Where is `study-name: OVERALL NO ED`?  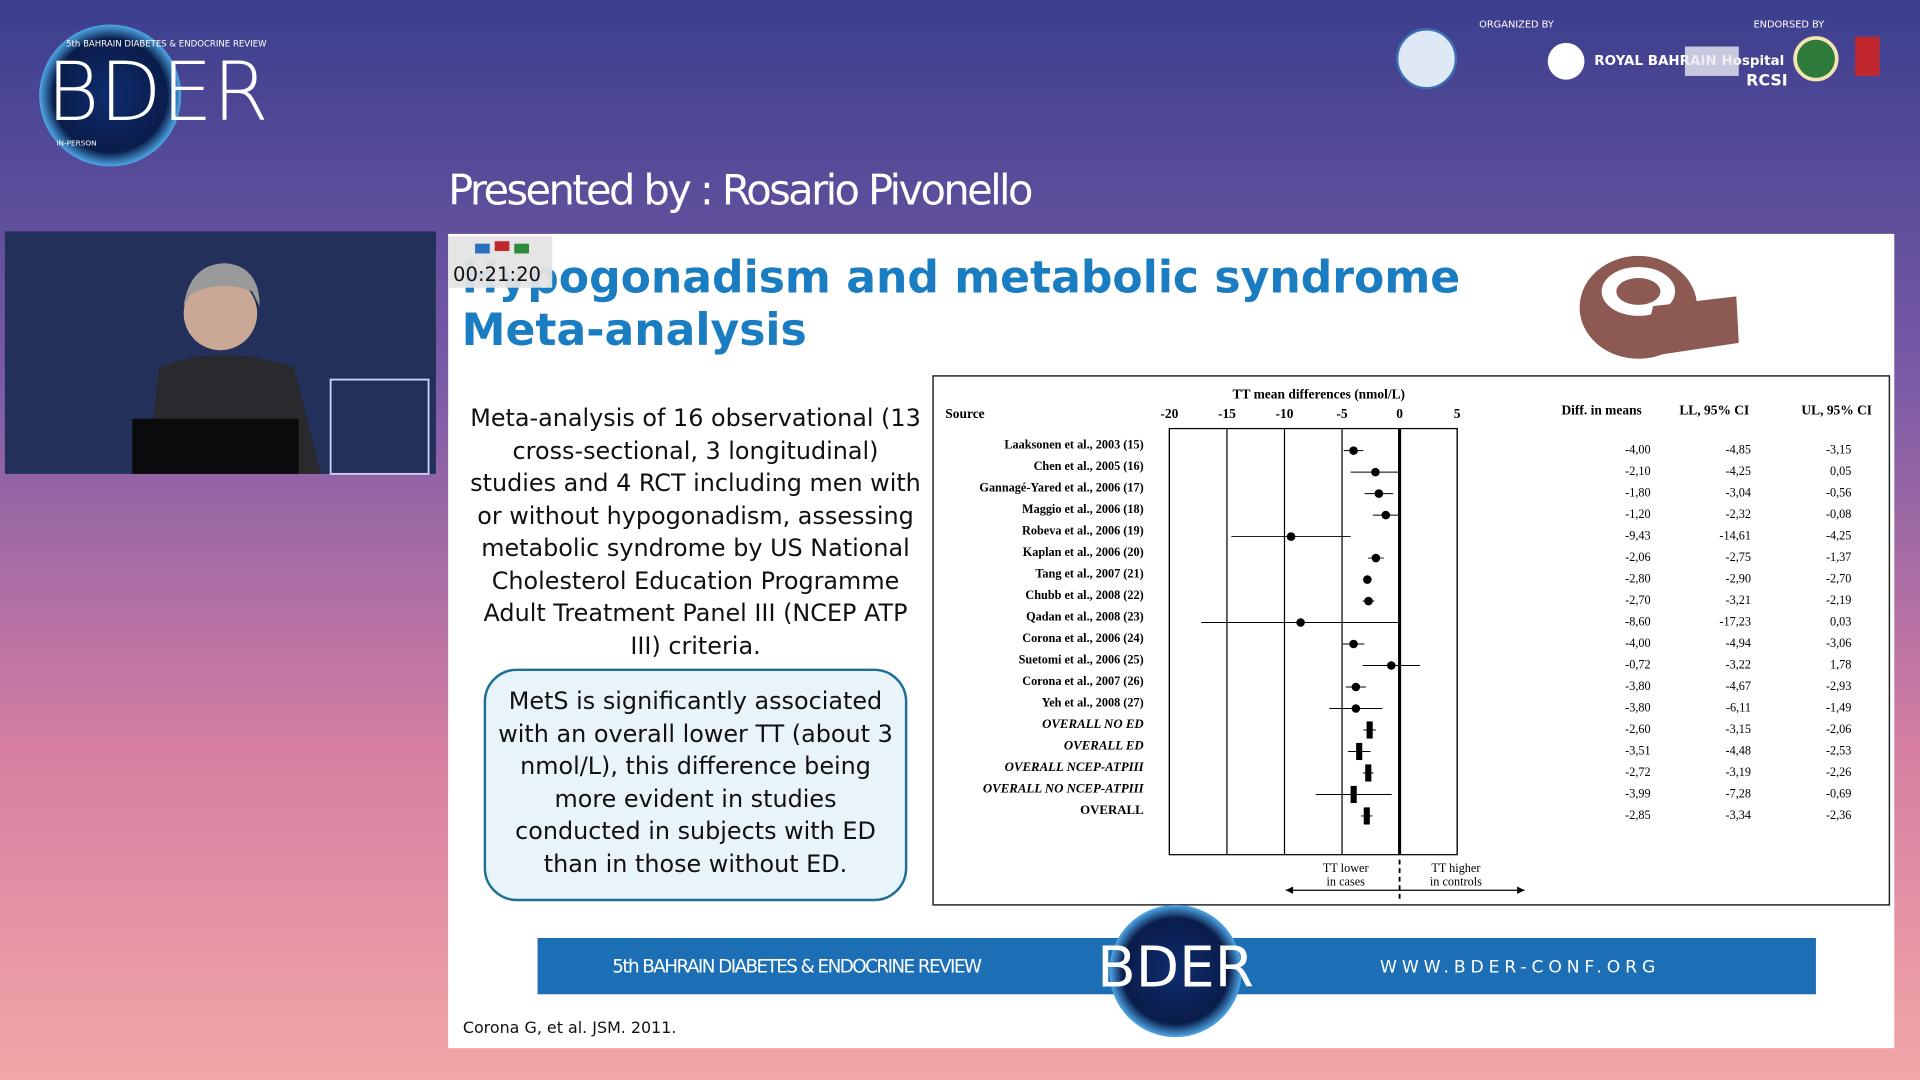 study-name: OVERALL NO ED is located at coordinates (1093, 724).